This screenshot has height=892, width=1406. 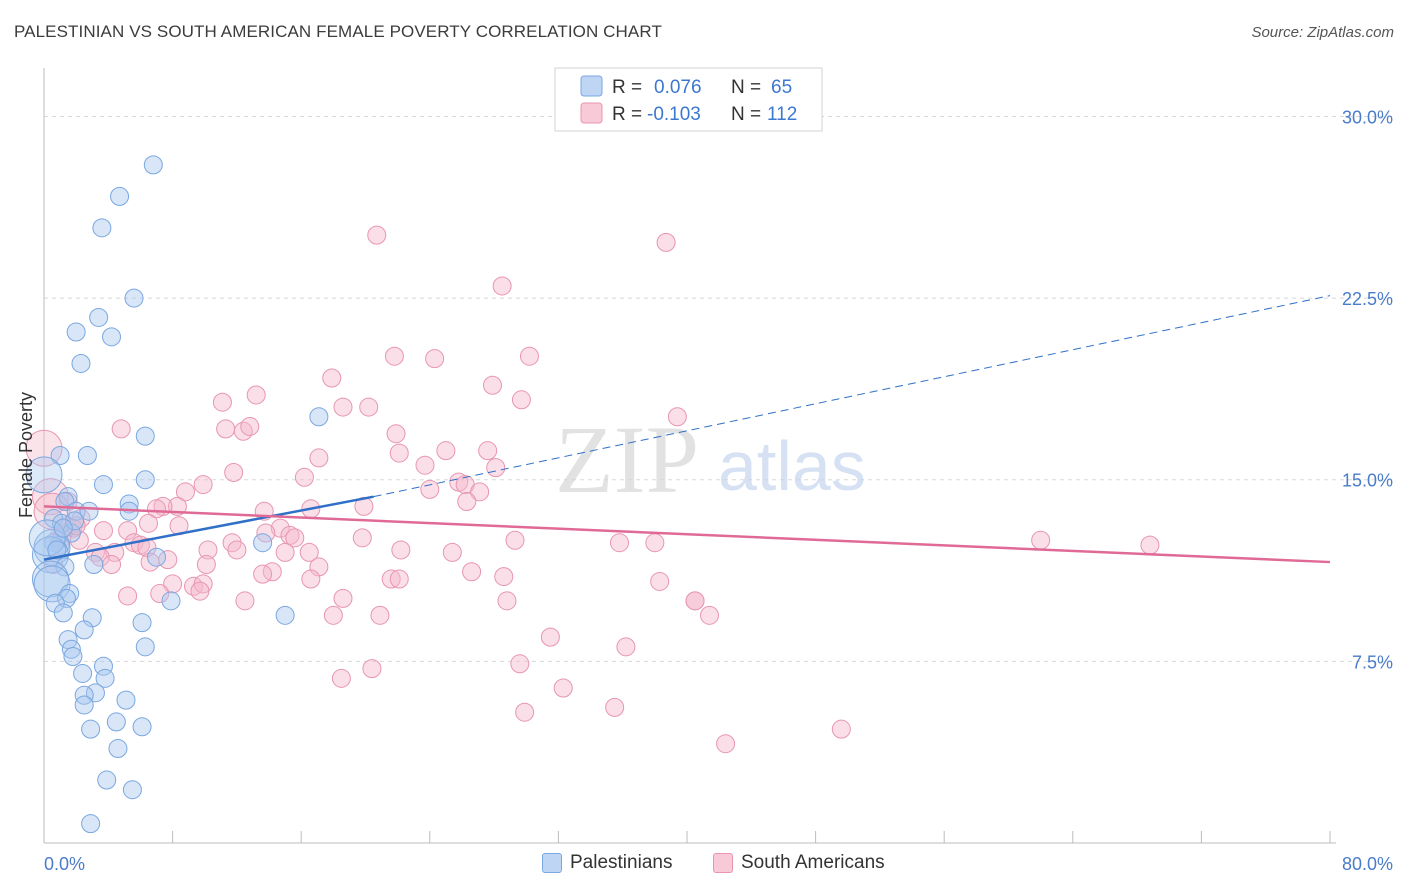 What do you see at coordinates (1372, 662) in the screenshot?
I see `y-tick-label: 7.5%` at bounding box center [1372, 662].